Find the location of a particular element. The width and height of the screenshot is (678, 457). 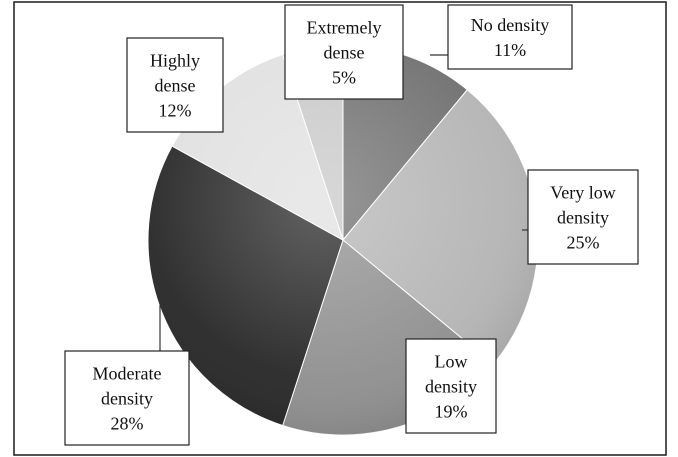

slice-label-5: Extremely dense 5% is located at coordinates (344, 52).